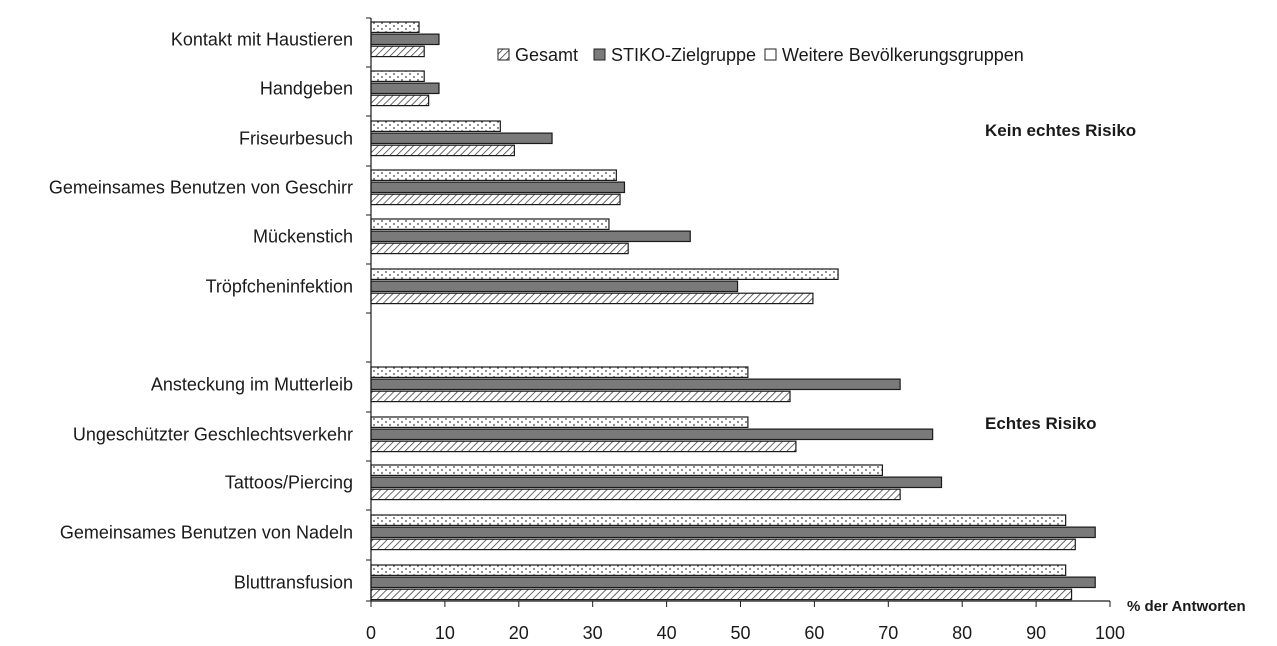 Image resolution: width=1277 pixels, height=646 pixels. What do you see at coordinates (397, 76) in the screenshot?
I see `bar-weitere-bevolkerungsgruppen-handgeben` at bounding box center [397, 76].